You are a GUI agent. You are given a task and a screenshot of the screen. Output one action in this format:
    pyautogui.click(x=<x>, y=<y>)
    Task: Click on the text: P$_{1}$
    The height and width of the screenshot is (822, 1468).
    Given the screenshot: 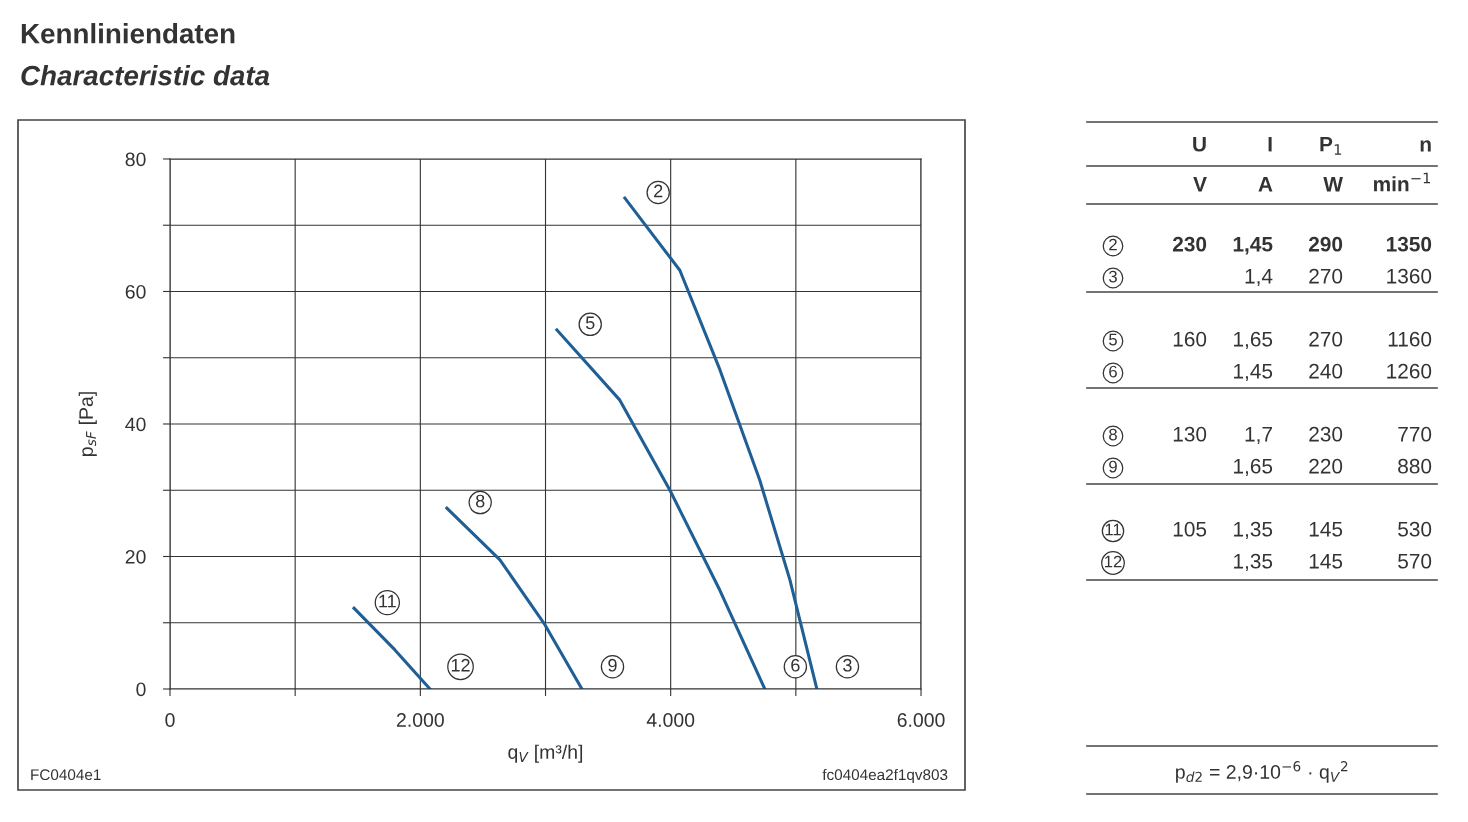 What is the action you would take?
    pyautogui.click(x=1331, y=146)
    